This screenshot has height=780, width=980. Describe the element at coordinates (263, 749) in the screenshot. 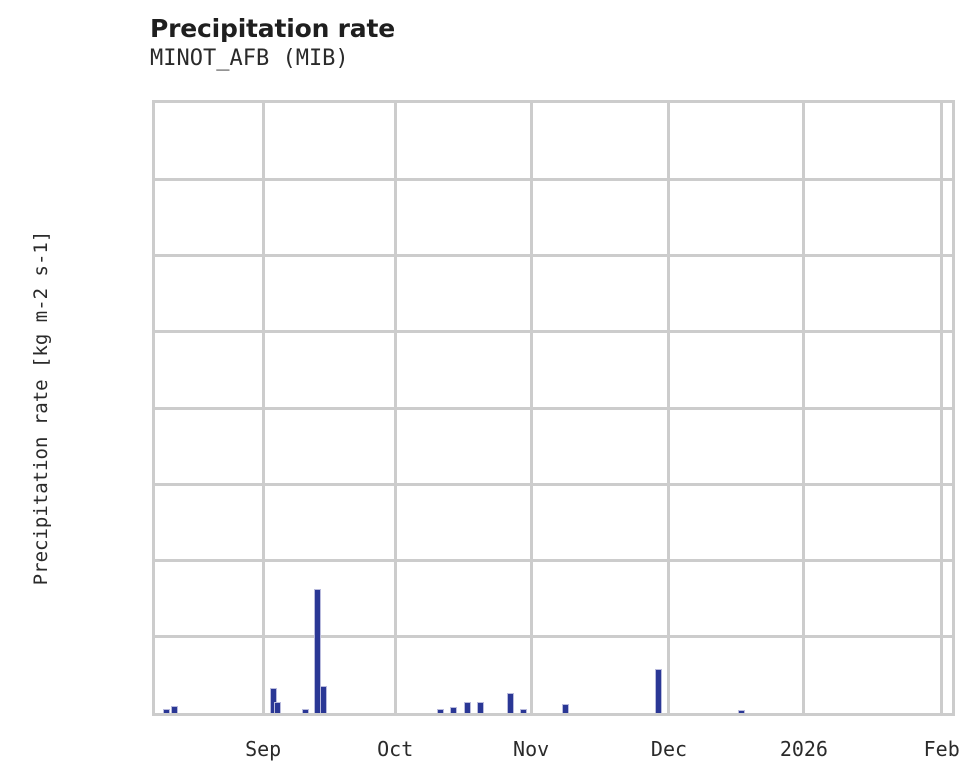

I see `x-tick-label: Sep` at that location.